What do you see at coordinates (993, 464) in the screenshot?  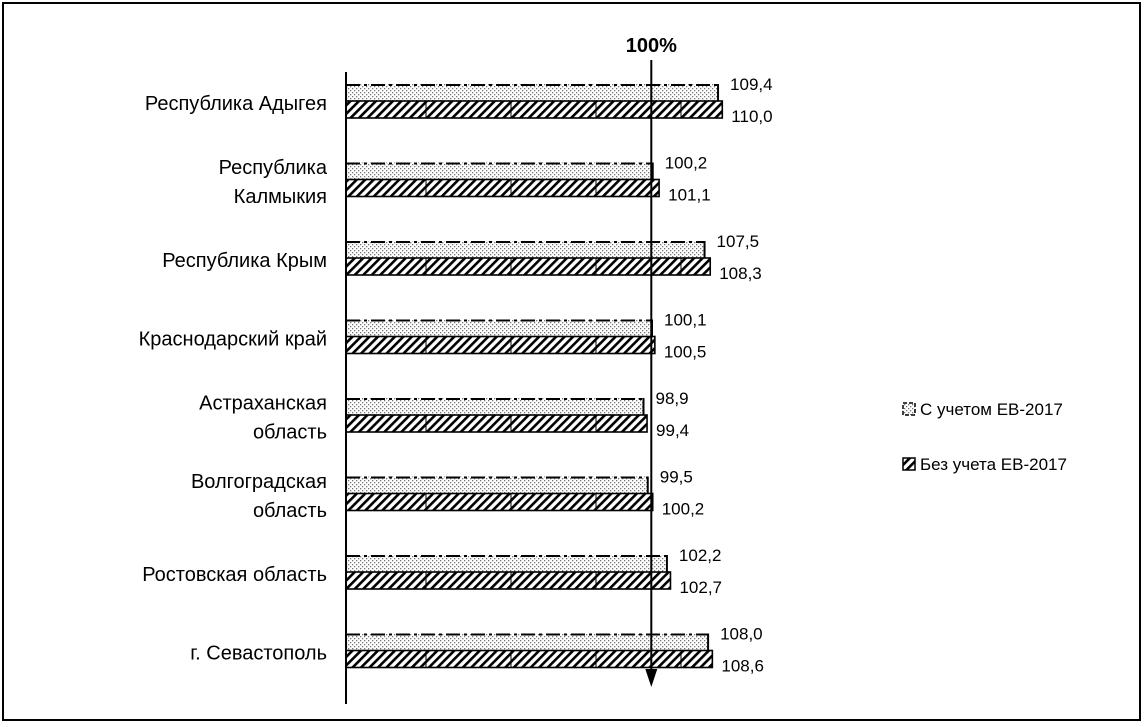 I see `legend-label-without-ev: Без учета ЕВ-2017` at bounding box center [993, 464].